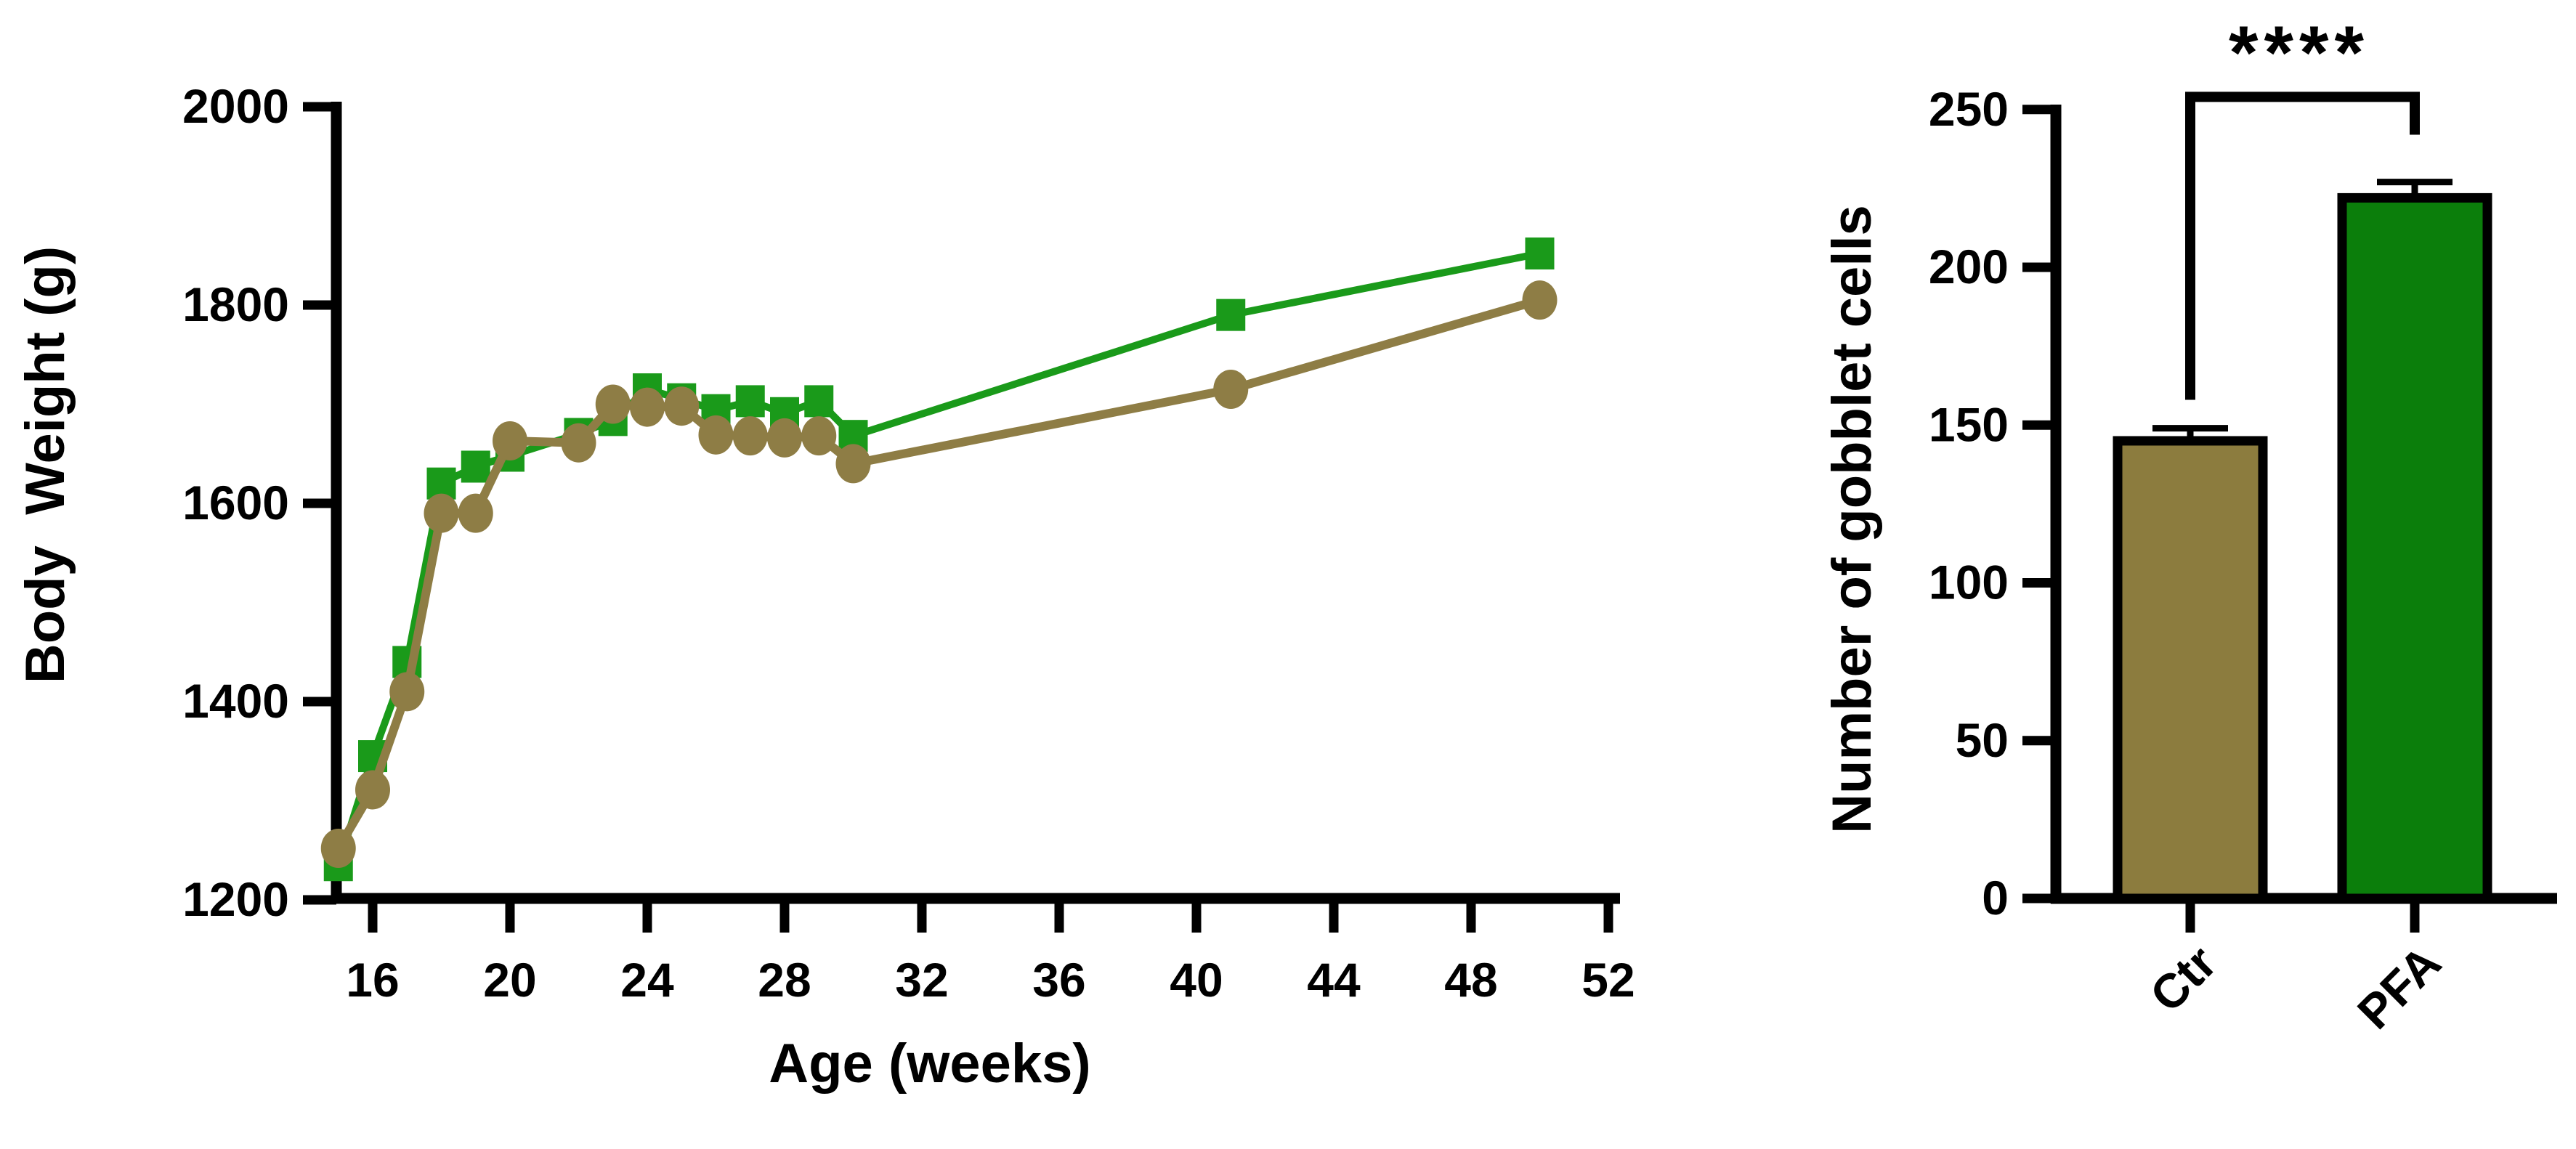  Describe the element at coordinates (922, 980) in the screenshot. I see `x-tick-label: 32` at that location.